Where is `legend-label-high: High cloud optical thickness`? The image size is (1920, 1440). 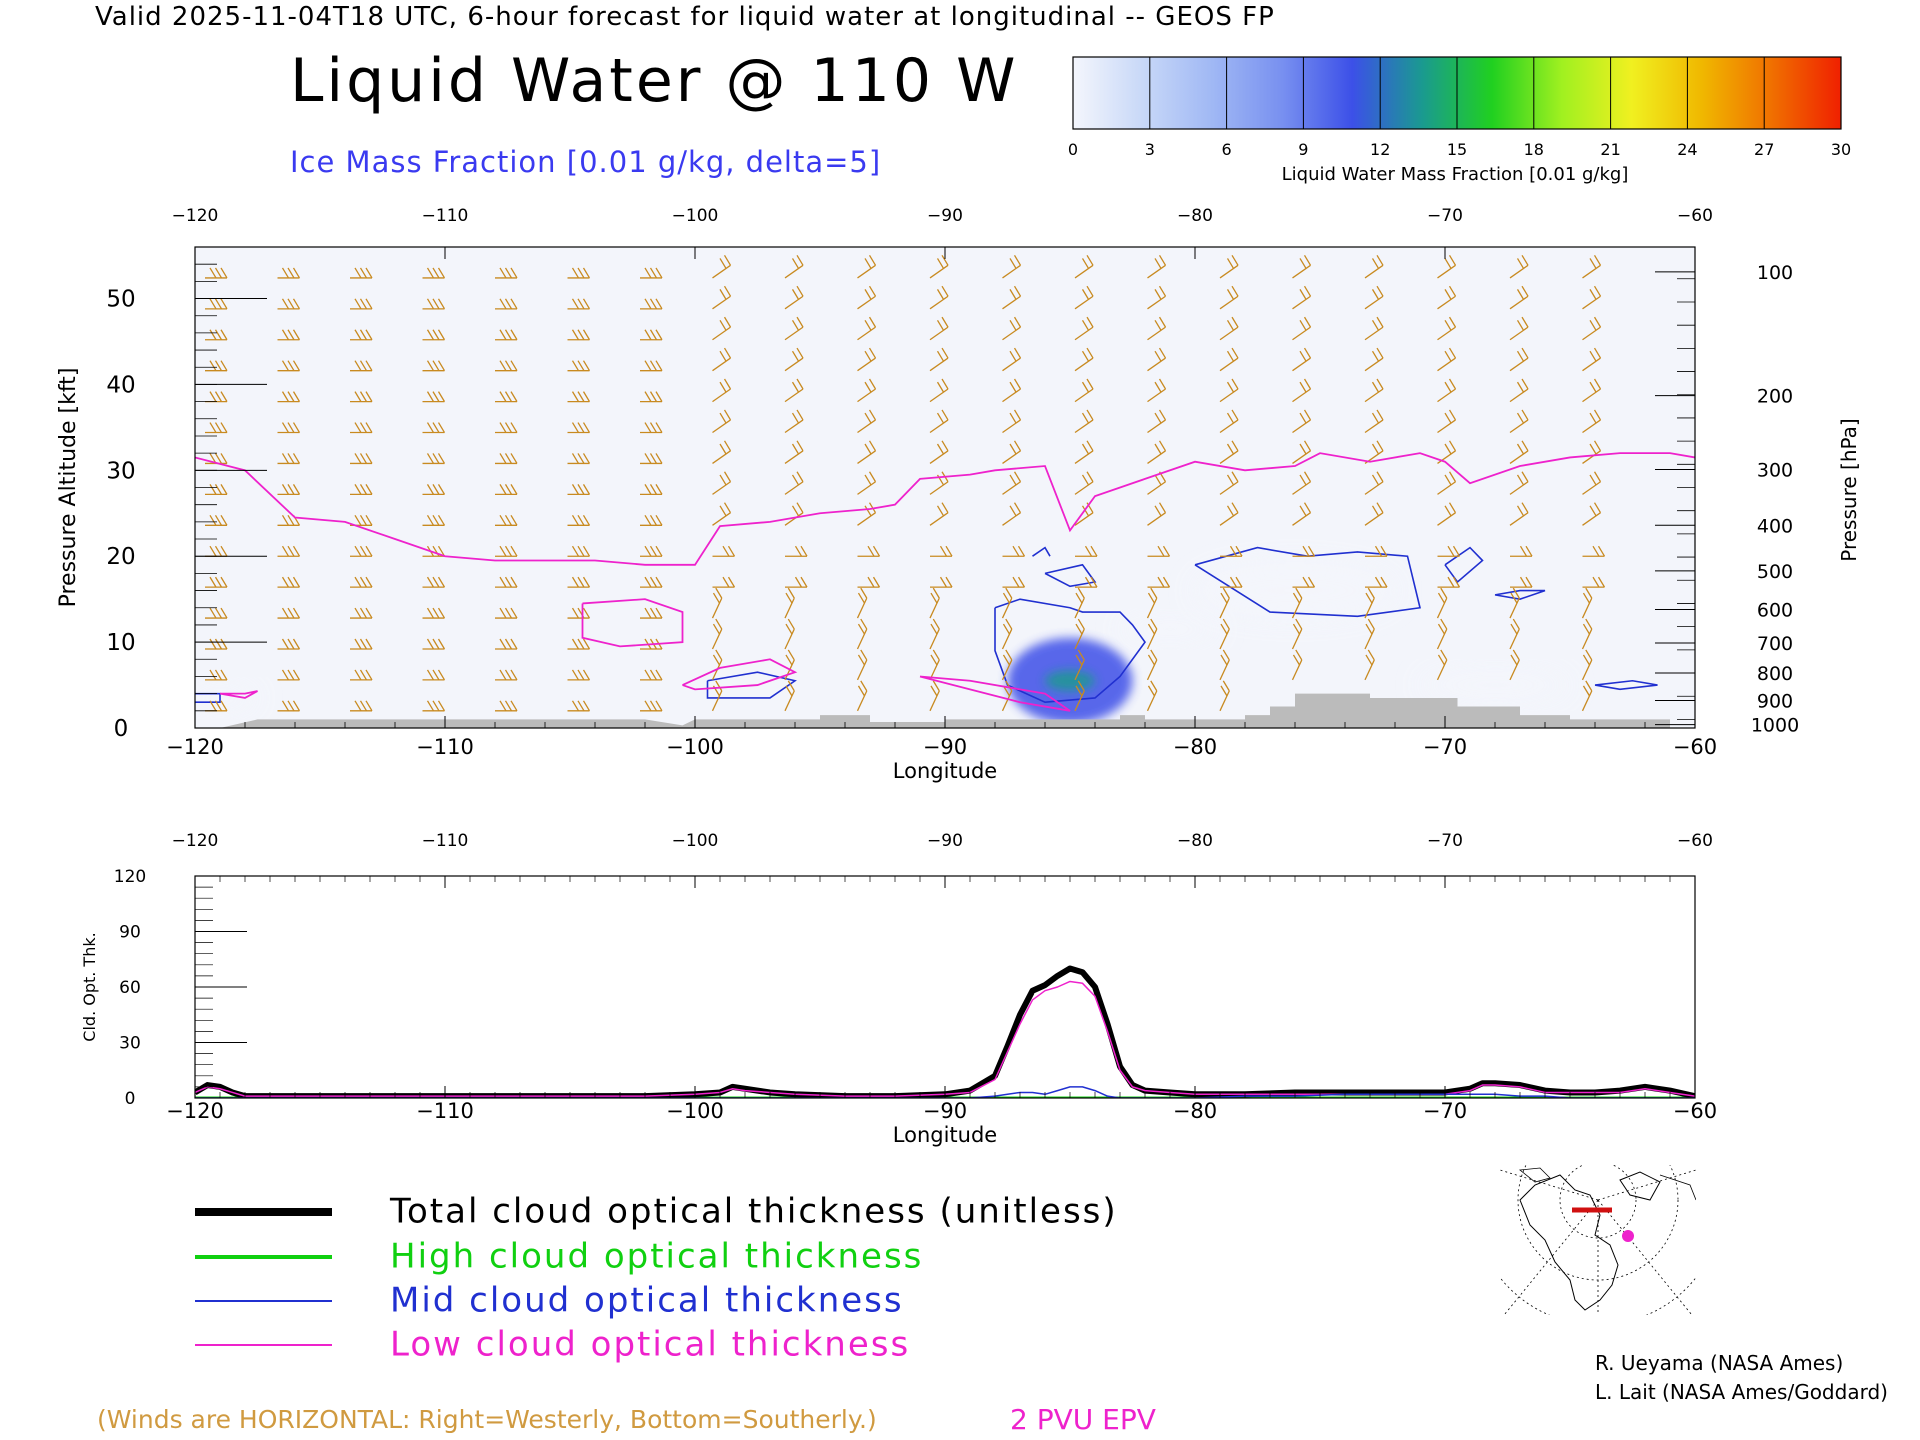
legend-label-high: High cloud optical thickness is located at coordinates (656, 1257).